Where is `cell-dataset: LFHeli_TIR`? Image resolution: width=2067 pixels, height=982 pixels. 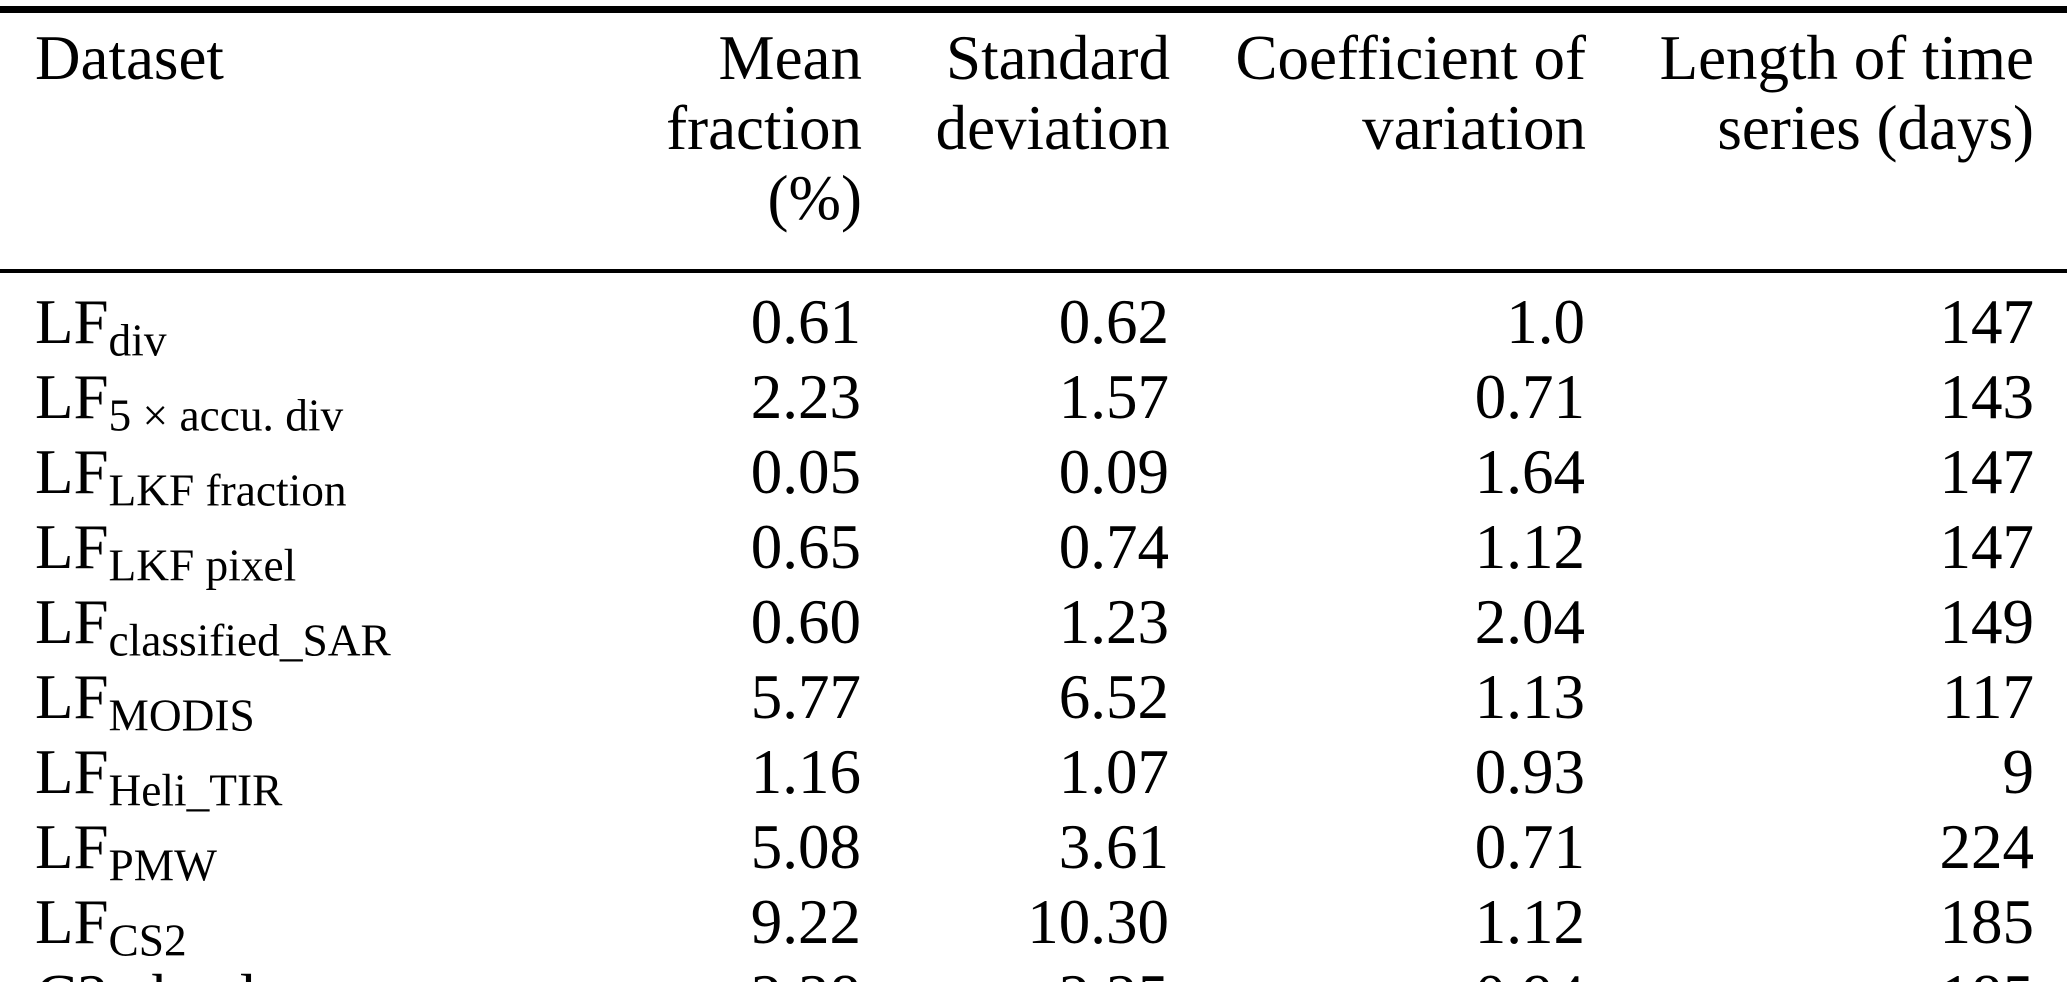 cell-dataset: LFHeli_TIR is located at coordinates (287, 774).